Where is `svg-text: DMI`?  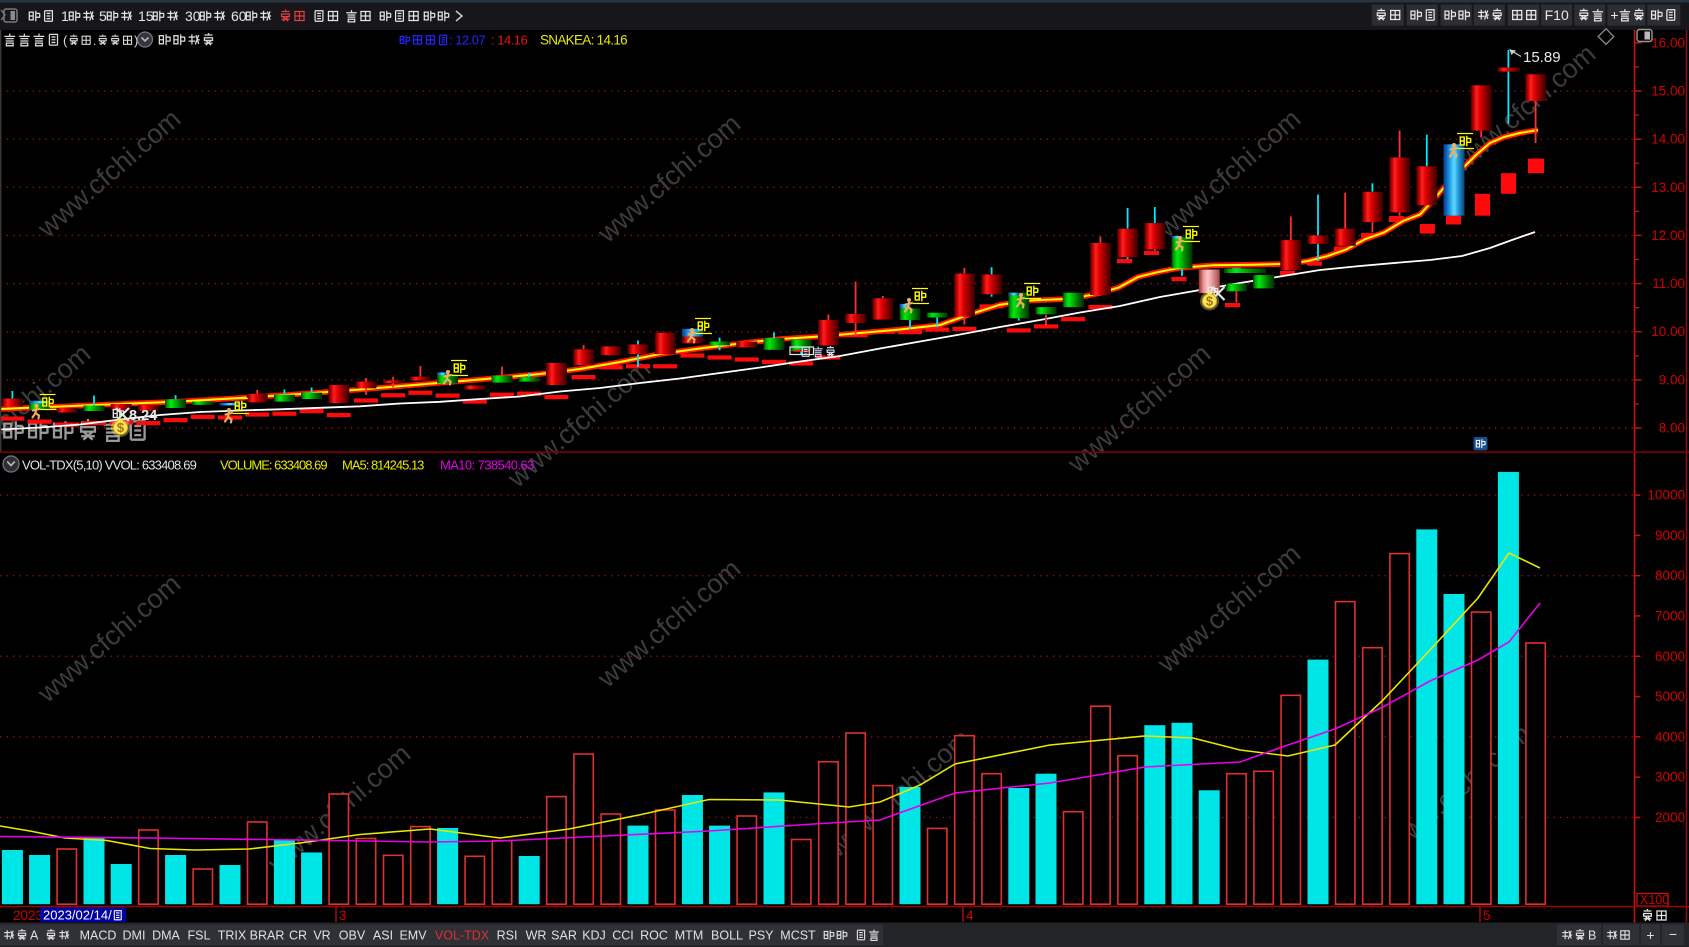
svg-text: DMI is located at coordinates (134, 936).